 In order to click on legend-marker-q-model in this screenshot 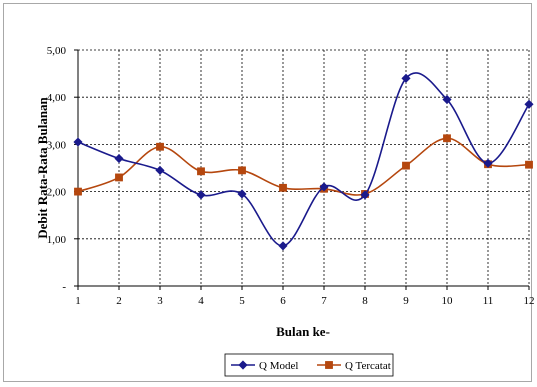, I will do `click(243, 365)`.